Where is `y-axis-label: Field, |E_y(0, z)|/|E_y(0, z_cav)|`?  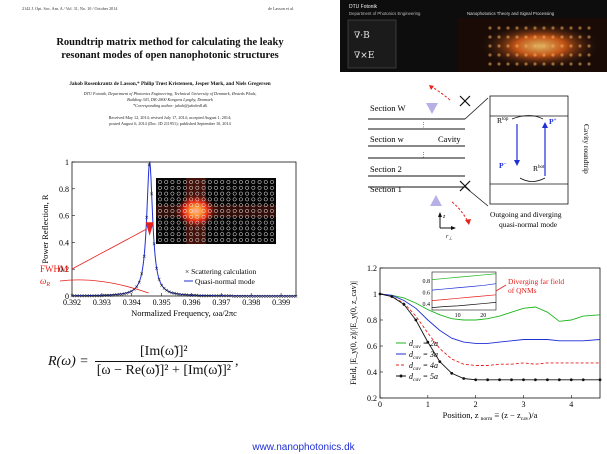
y-axis-label: Field, |E_y(0, z)|/|E_y(0, z_cav)| is located at coordinates (353, 333).